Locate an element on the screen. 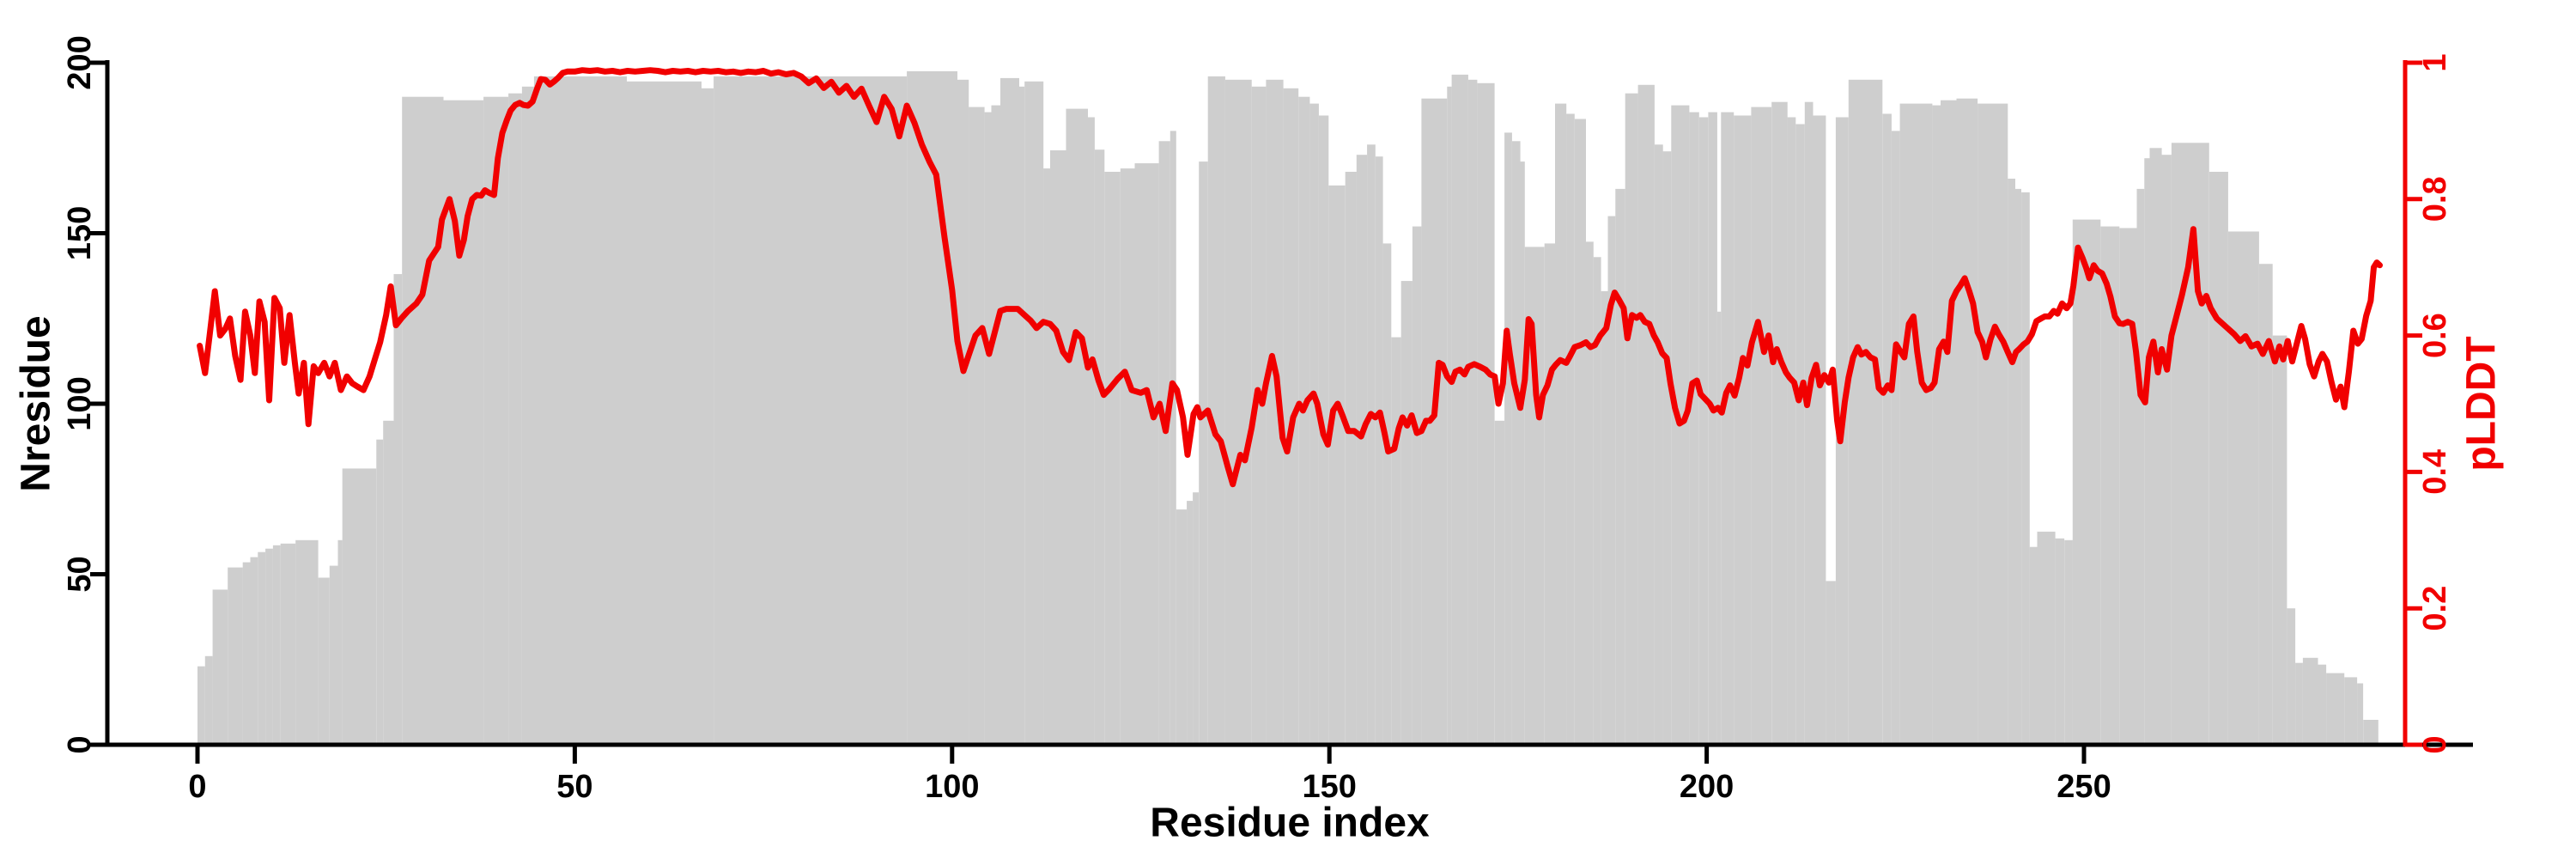  y-tick-label: 0 is located at coordinates (80, 744).